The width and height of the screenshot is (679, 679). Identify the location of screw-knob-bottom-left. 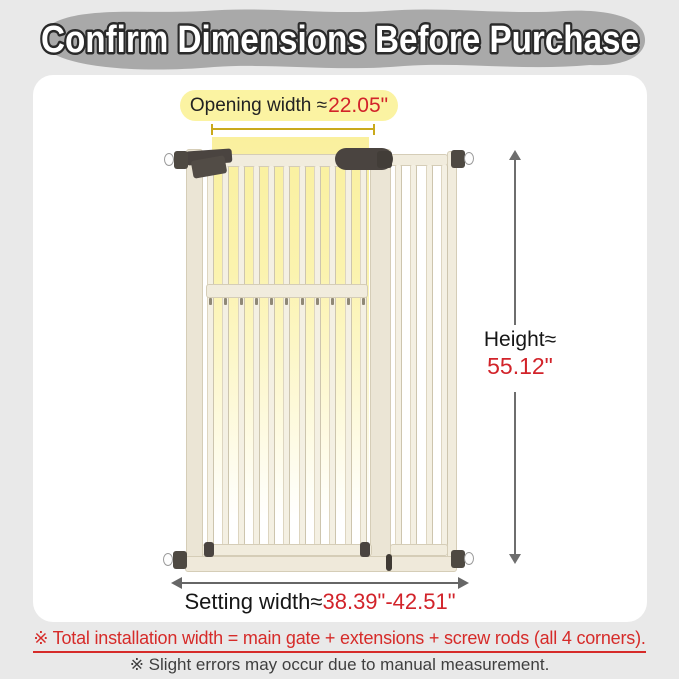
(180, 560).